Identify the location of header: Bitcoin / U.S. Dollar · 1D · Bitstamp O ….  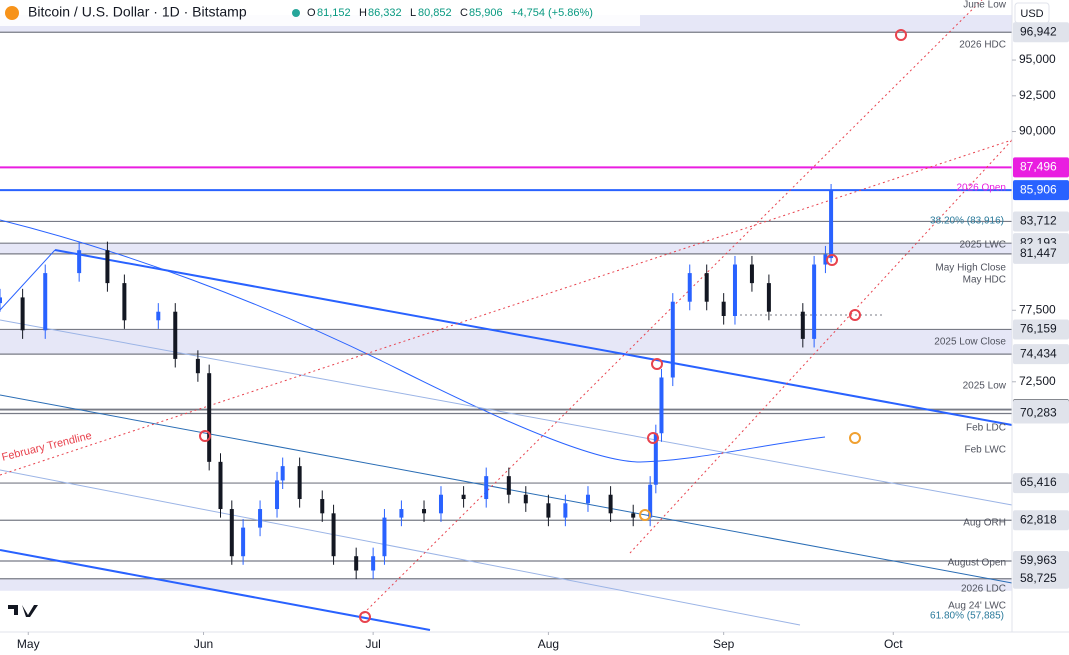
(320, 13).